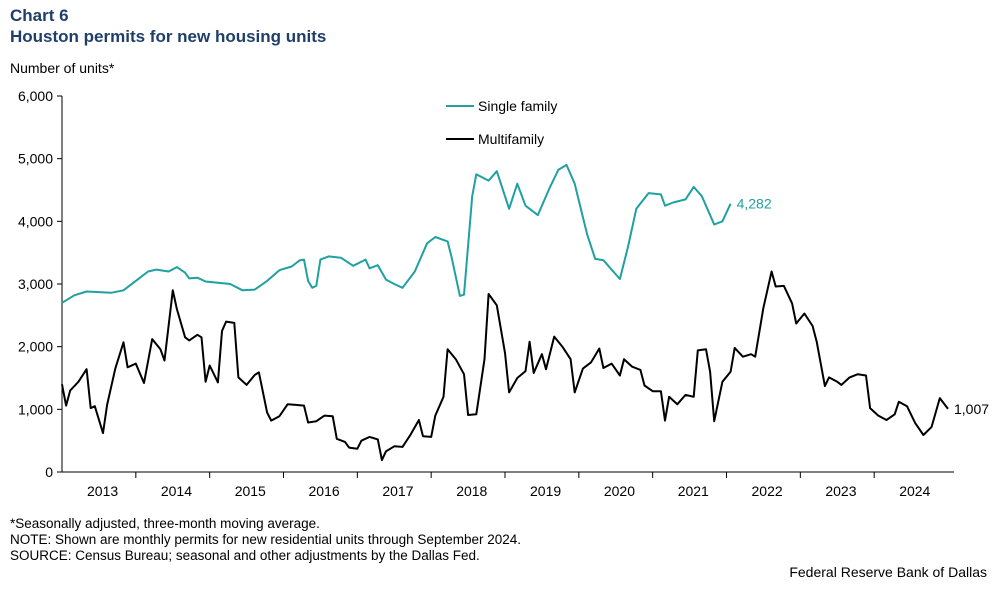 The width and height of the screenshot is (997, 589). I want to click on x-tick-label: 2015, so click(250, 491).